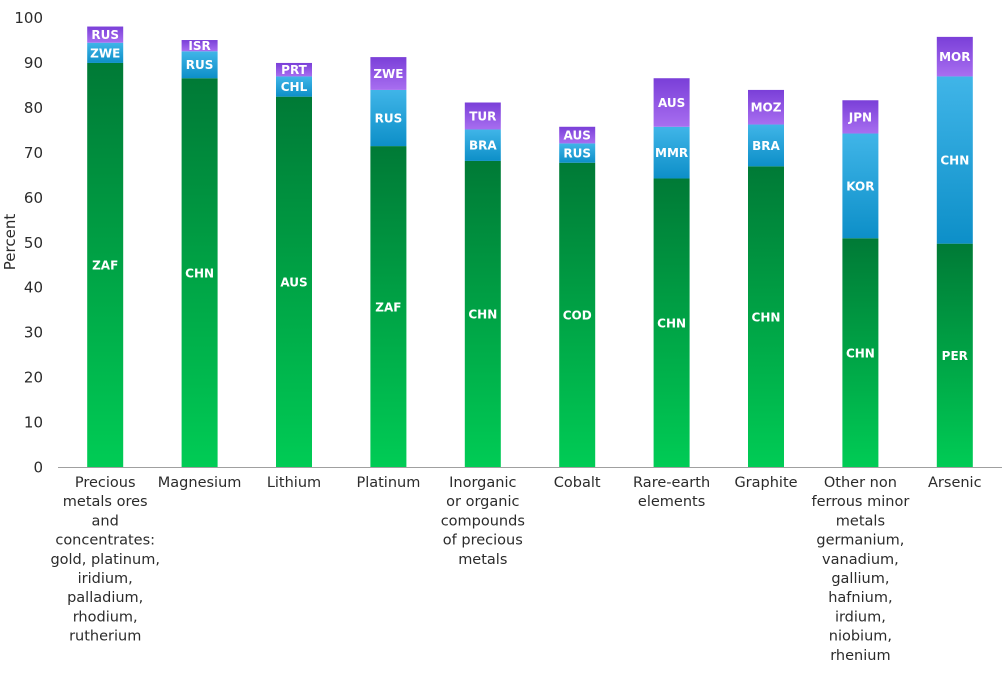 Image resolution: width=1004 pixels, height=680 pixels. What do you see at coordinates (860, 483) in the screenshot?
I see `x-category-label-line: Other non` at bounding box center [860, 483].